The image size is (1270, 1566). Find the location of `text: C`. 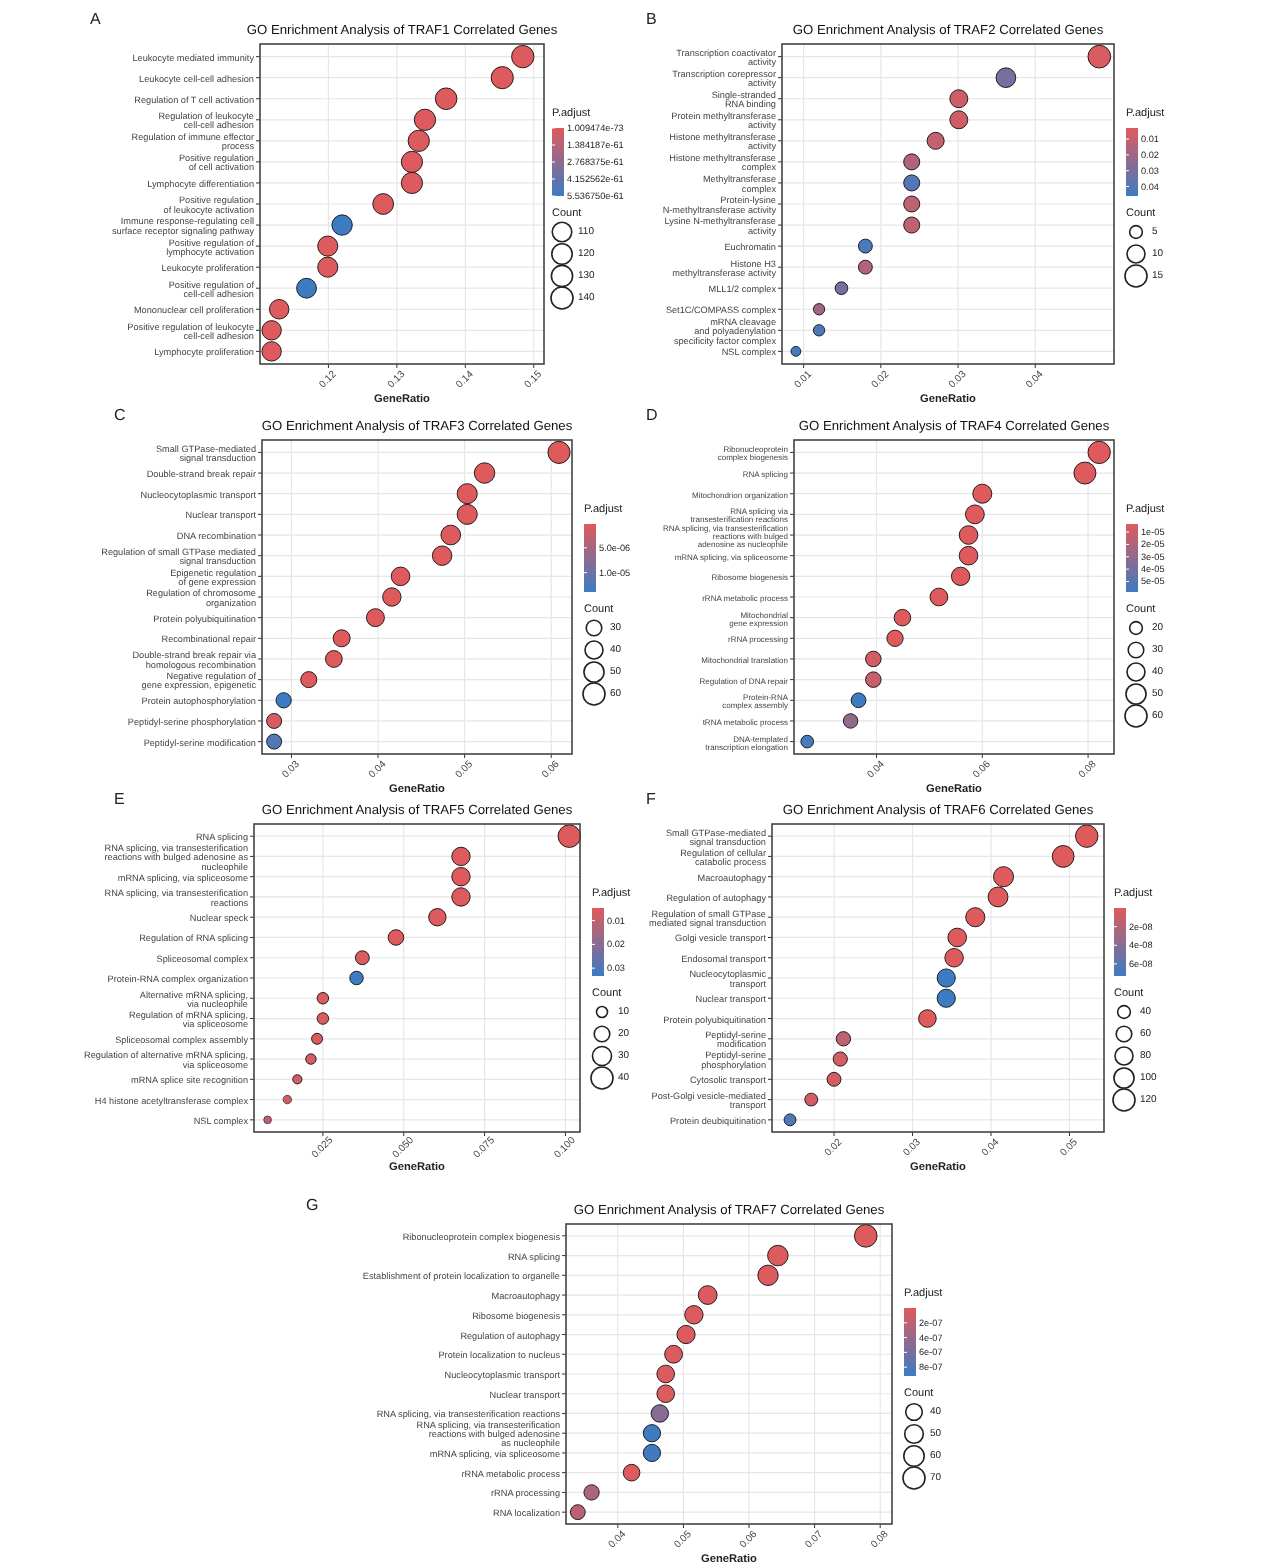

text: C is located at coordinates (120, 415).